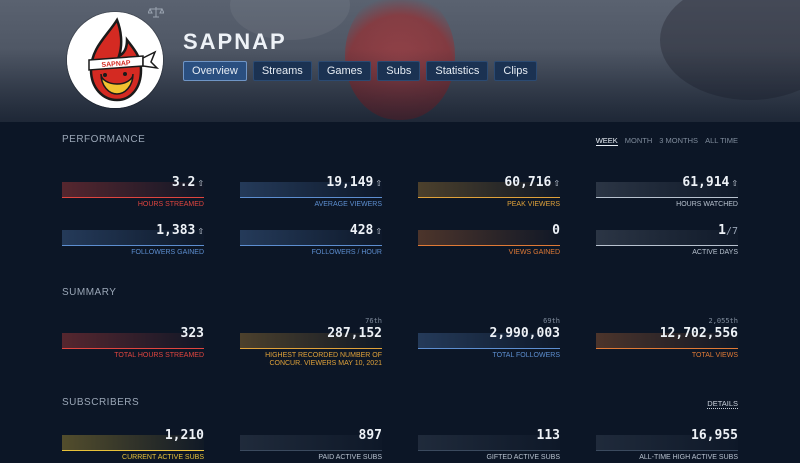 The height and width of the screenshot is (463, 800). Describe the element at coordinates (489, 238) in the screenshot. I see `stat-views-gained: 0 VIEWS GAINED` at that location.